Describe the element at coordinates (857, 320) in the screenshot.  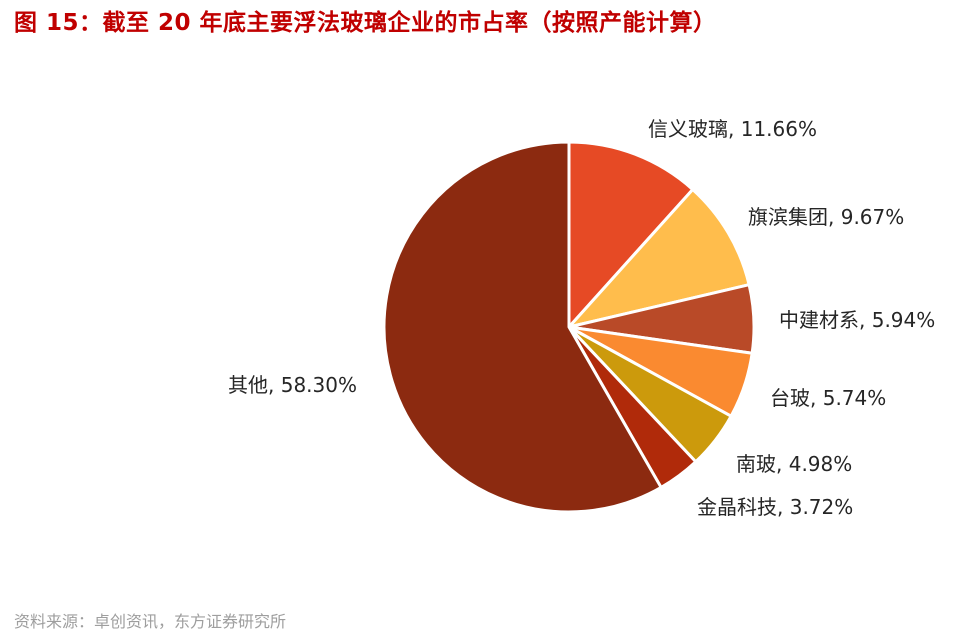
I see `pie-slice-label-3: 中建材系, 5.94%` at that location.